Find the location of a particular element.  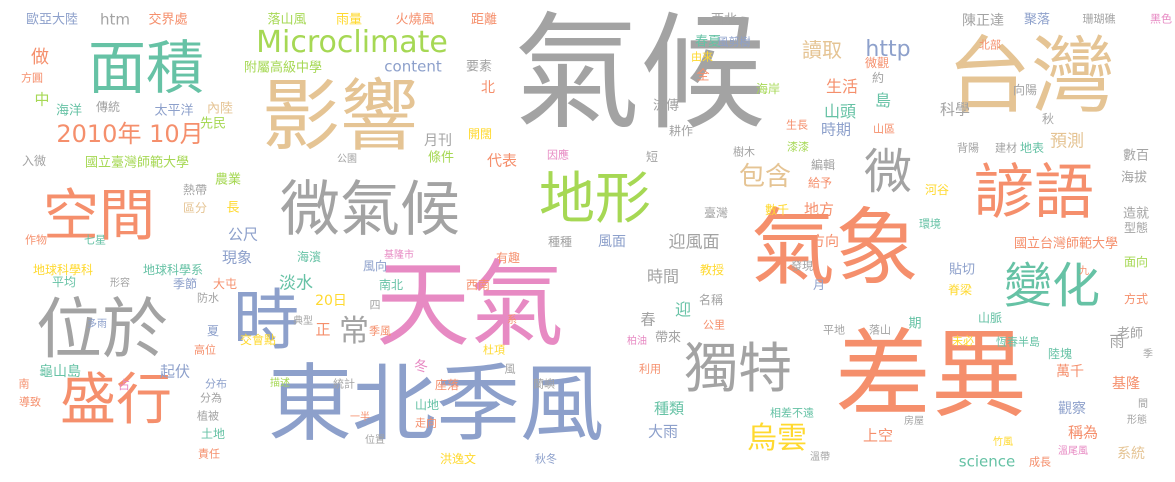

word: 月刊 is located at coordinates (438, 141).